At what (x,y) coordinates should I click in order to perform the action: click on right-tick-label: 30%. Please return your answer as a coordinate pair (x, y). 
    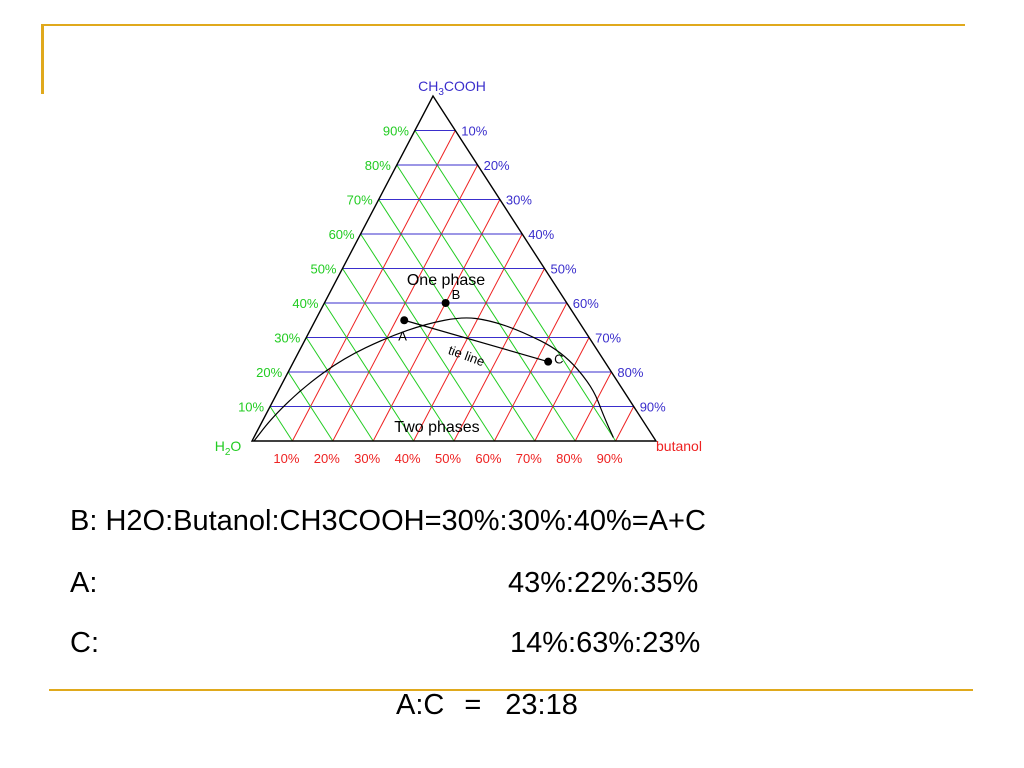
    Looking at the image, I should click on (519, 200).